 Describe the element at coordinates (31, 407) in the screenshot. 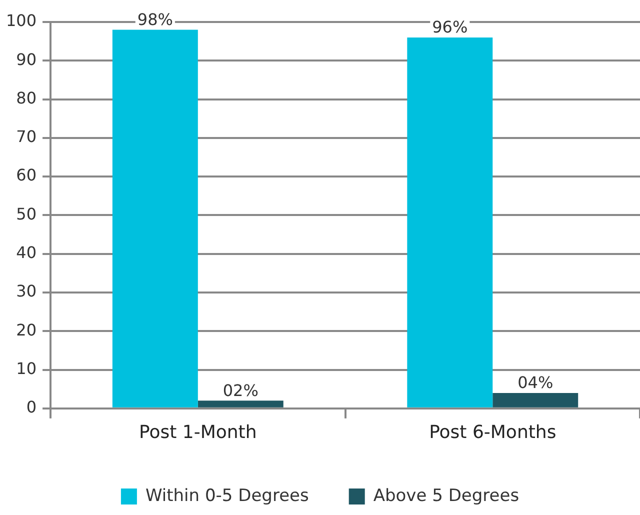

I see `y-tick-label: 0` at that location.